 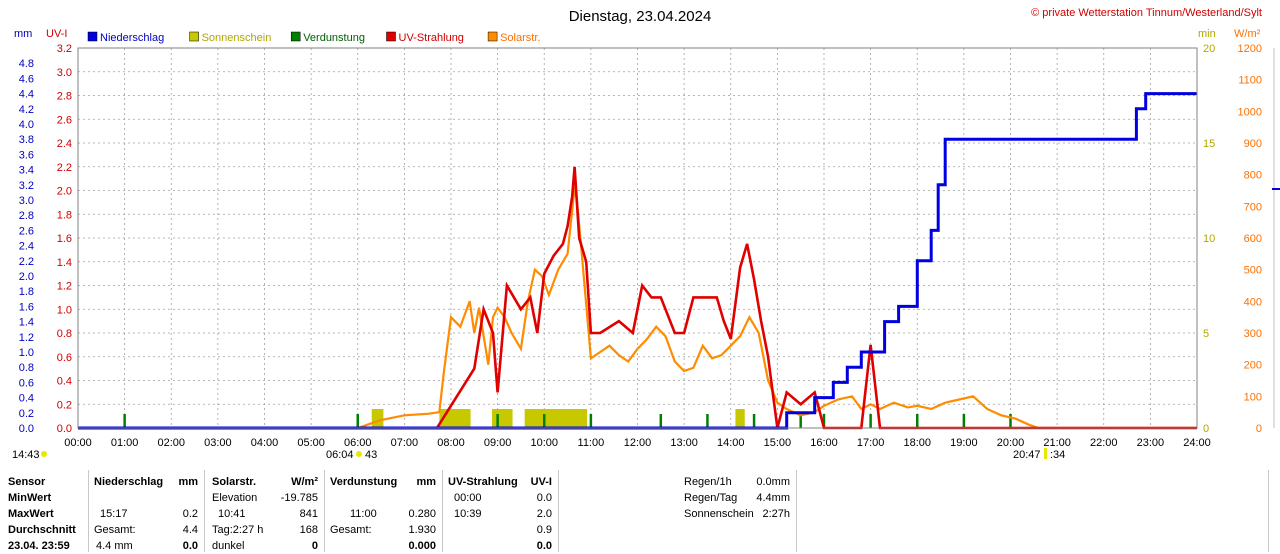 I want to click on stats-sensor-label: Sensor, so click(x=27, y=482).